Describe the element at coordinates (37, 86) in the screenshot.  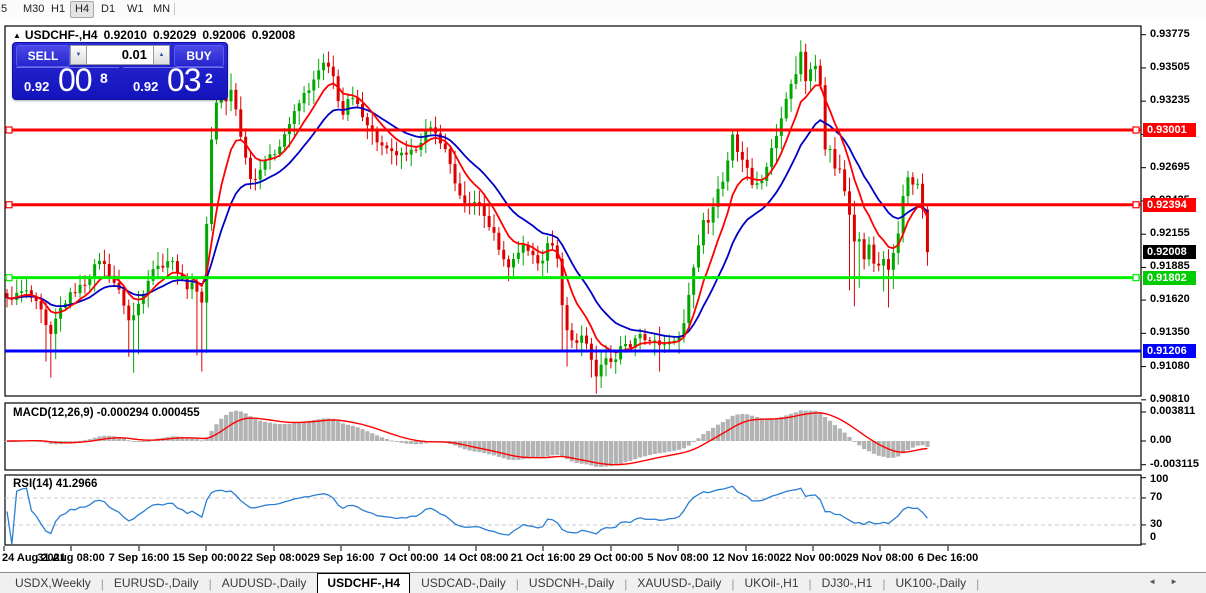
I see `sell-price-prefix: 0.92` at that location.